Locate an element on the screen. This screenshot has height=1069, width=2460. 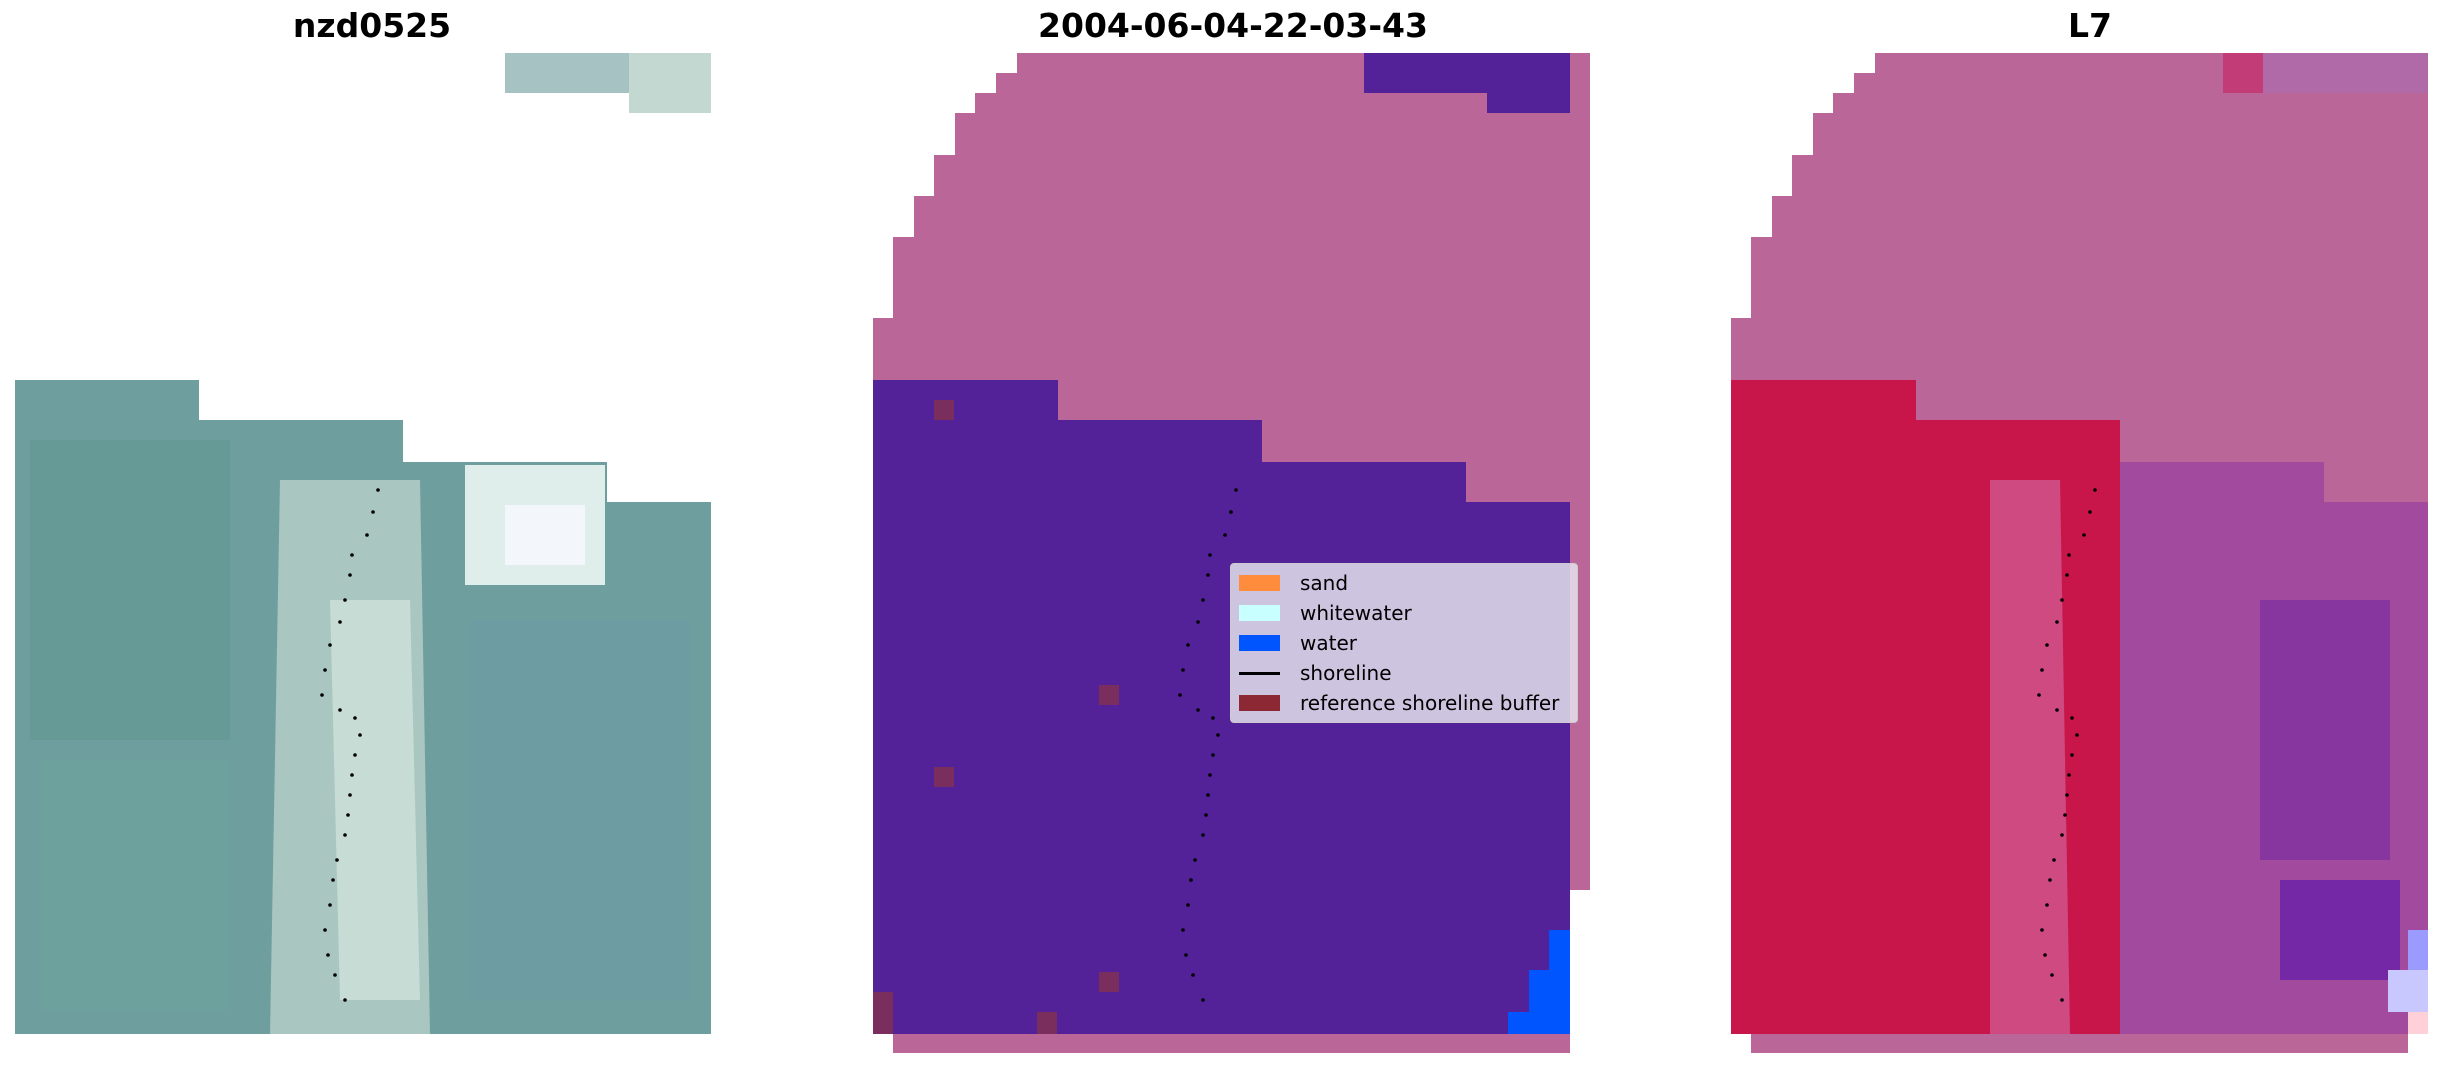
legend-item-buffer: reference shoreline buffer is located at coordinates (1399, 703).